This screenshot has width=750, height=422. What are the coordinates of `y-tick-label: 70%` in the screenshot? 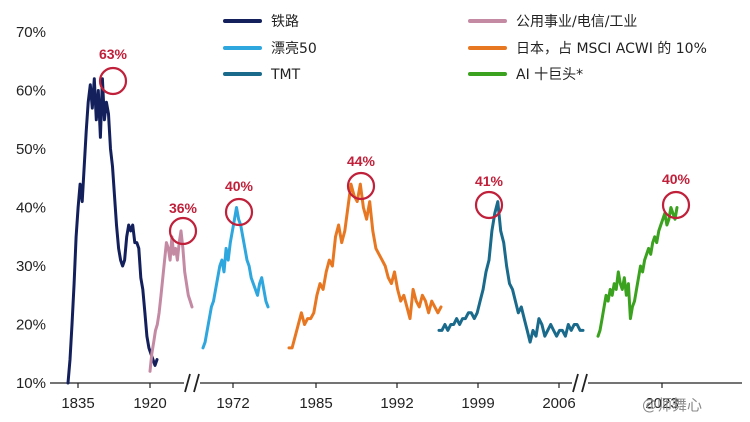 It's located at (31, 32).